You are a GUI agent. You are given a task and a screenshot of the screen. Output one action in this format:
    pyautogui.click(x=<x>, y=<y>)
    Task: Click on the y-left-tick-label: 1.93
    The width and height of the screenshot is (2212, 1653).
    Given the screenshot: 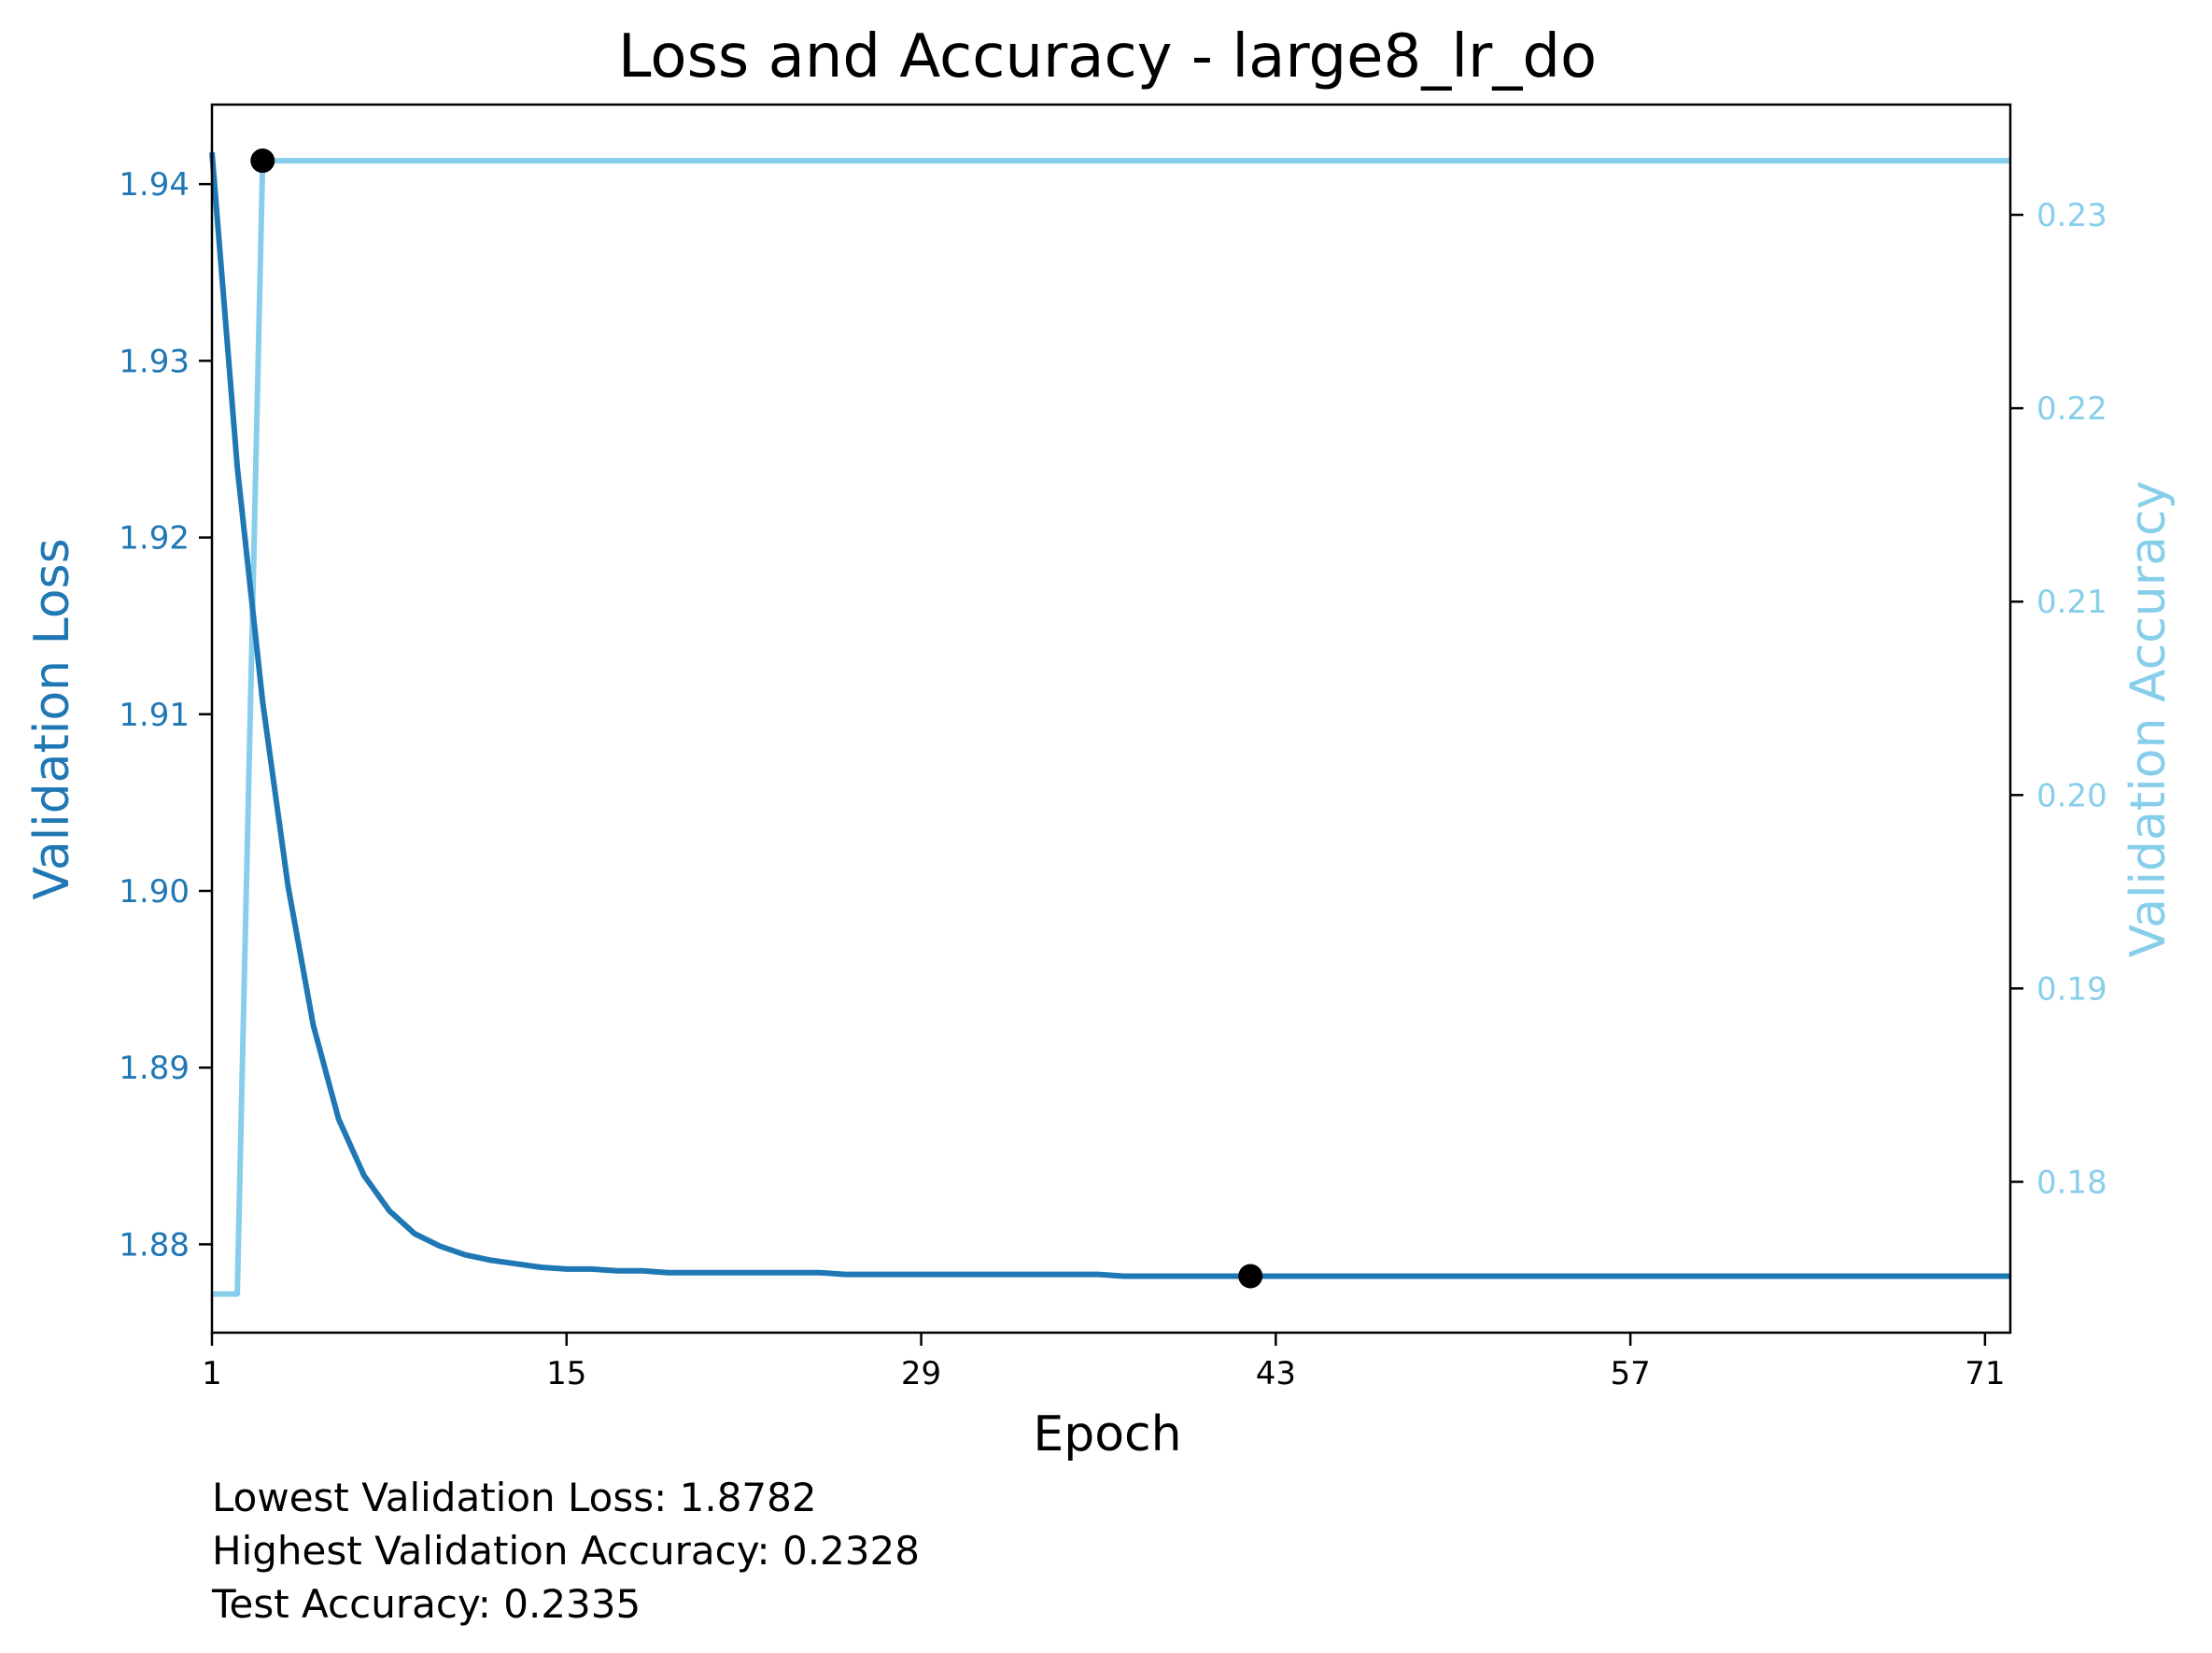 What is the action you would take?
    pyautogui.click(x=154, y=362)
    